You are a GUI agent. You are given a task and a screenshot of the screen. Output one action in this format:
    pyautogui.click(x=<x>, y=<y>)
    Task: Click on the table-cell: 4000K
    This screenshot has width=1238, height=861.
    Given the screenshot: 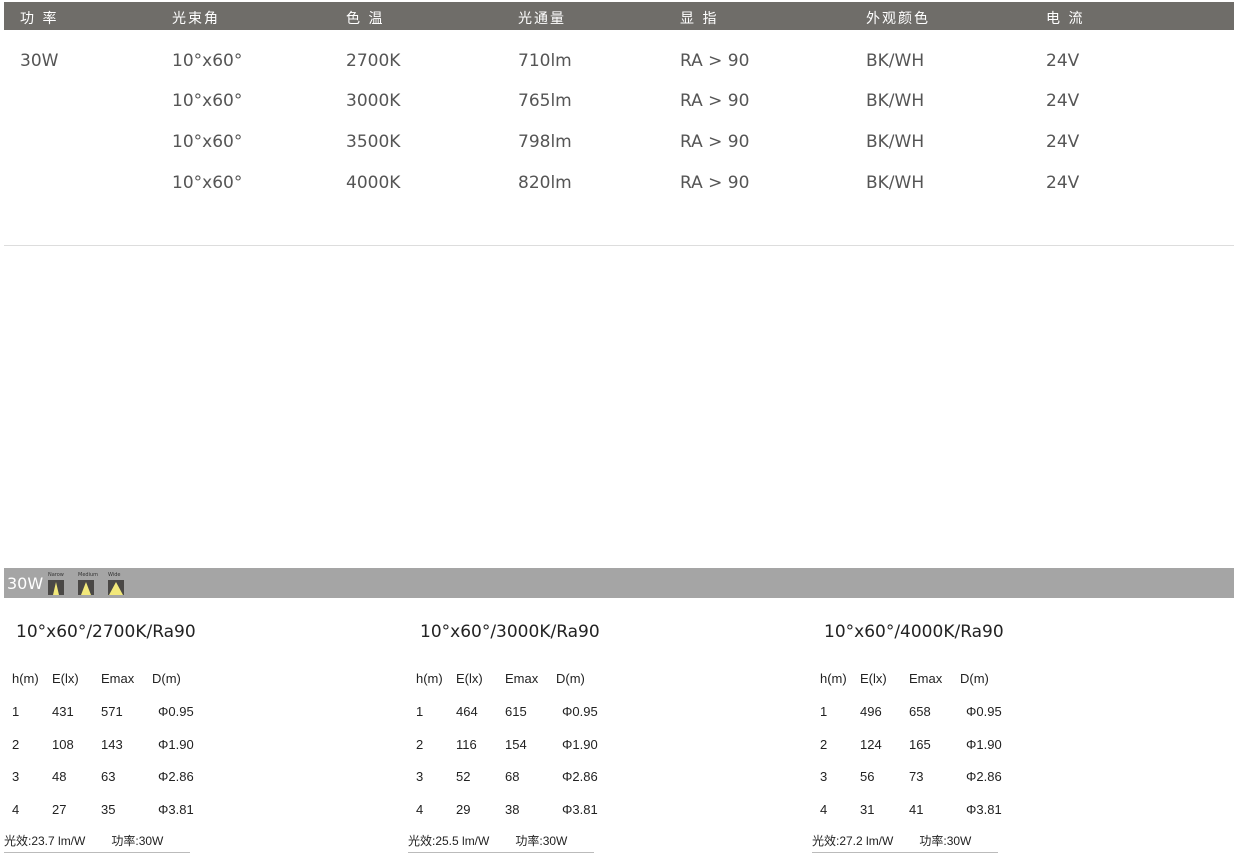 What is the action you would take?
    pyautogui.click(x=373, y=183)
    